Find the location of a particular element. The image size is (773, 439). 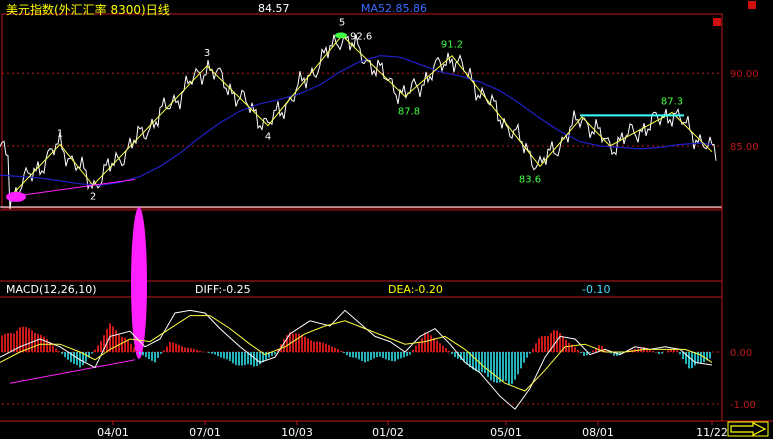

date-label: 11/22 is located at coordinates (712, 432).